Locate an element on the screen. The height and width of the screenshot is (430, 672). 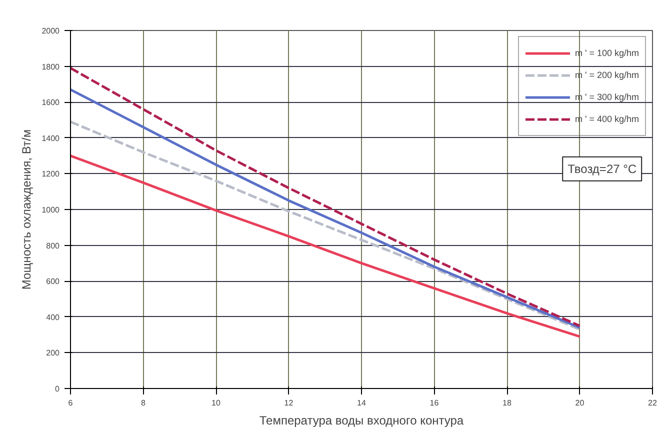
x-tick-label: 22 is located at coordinates (653, 403).